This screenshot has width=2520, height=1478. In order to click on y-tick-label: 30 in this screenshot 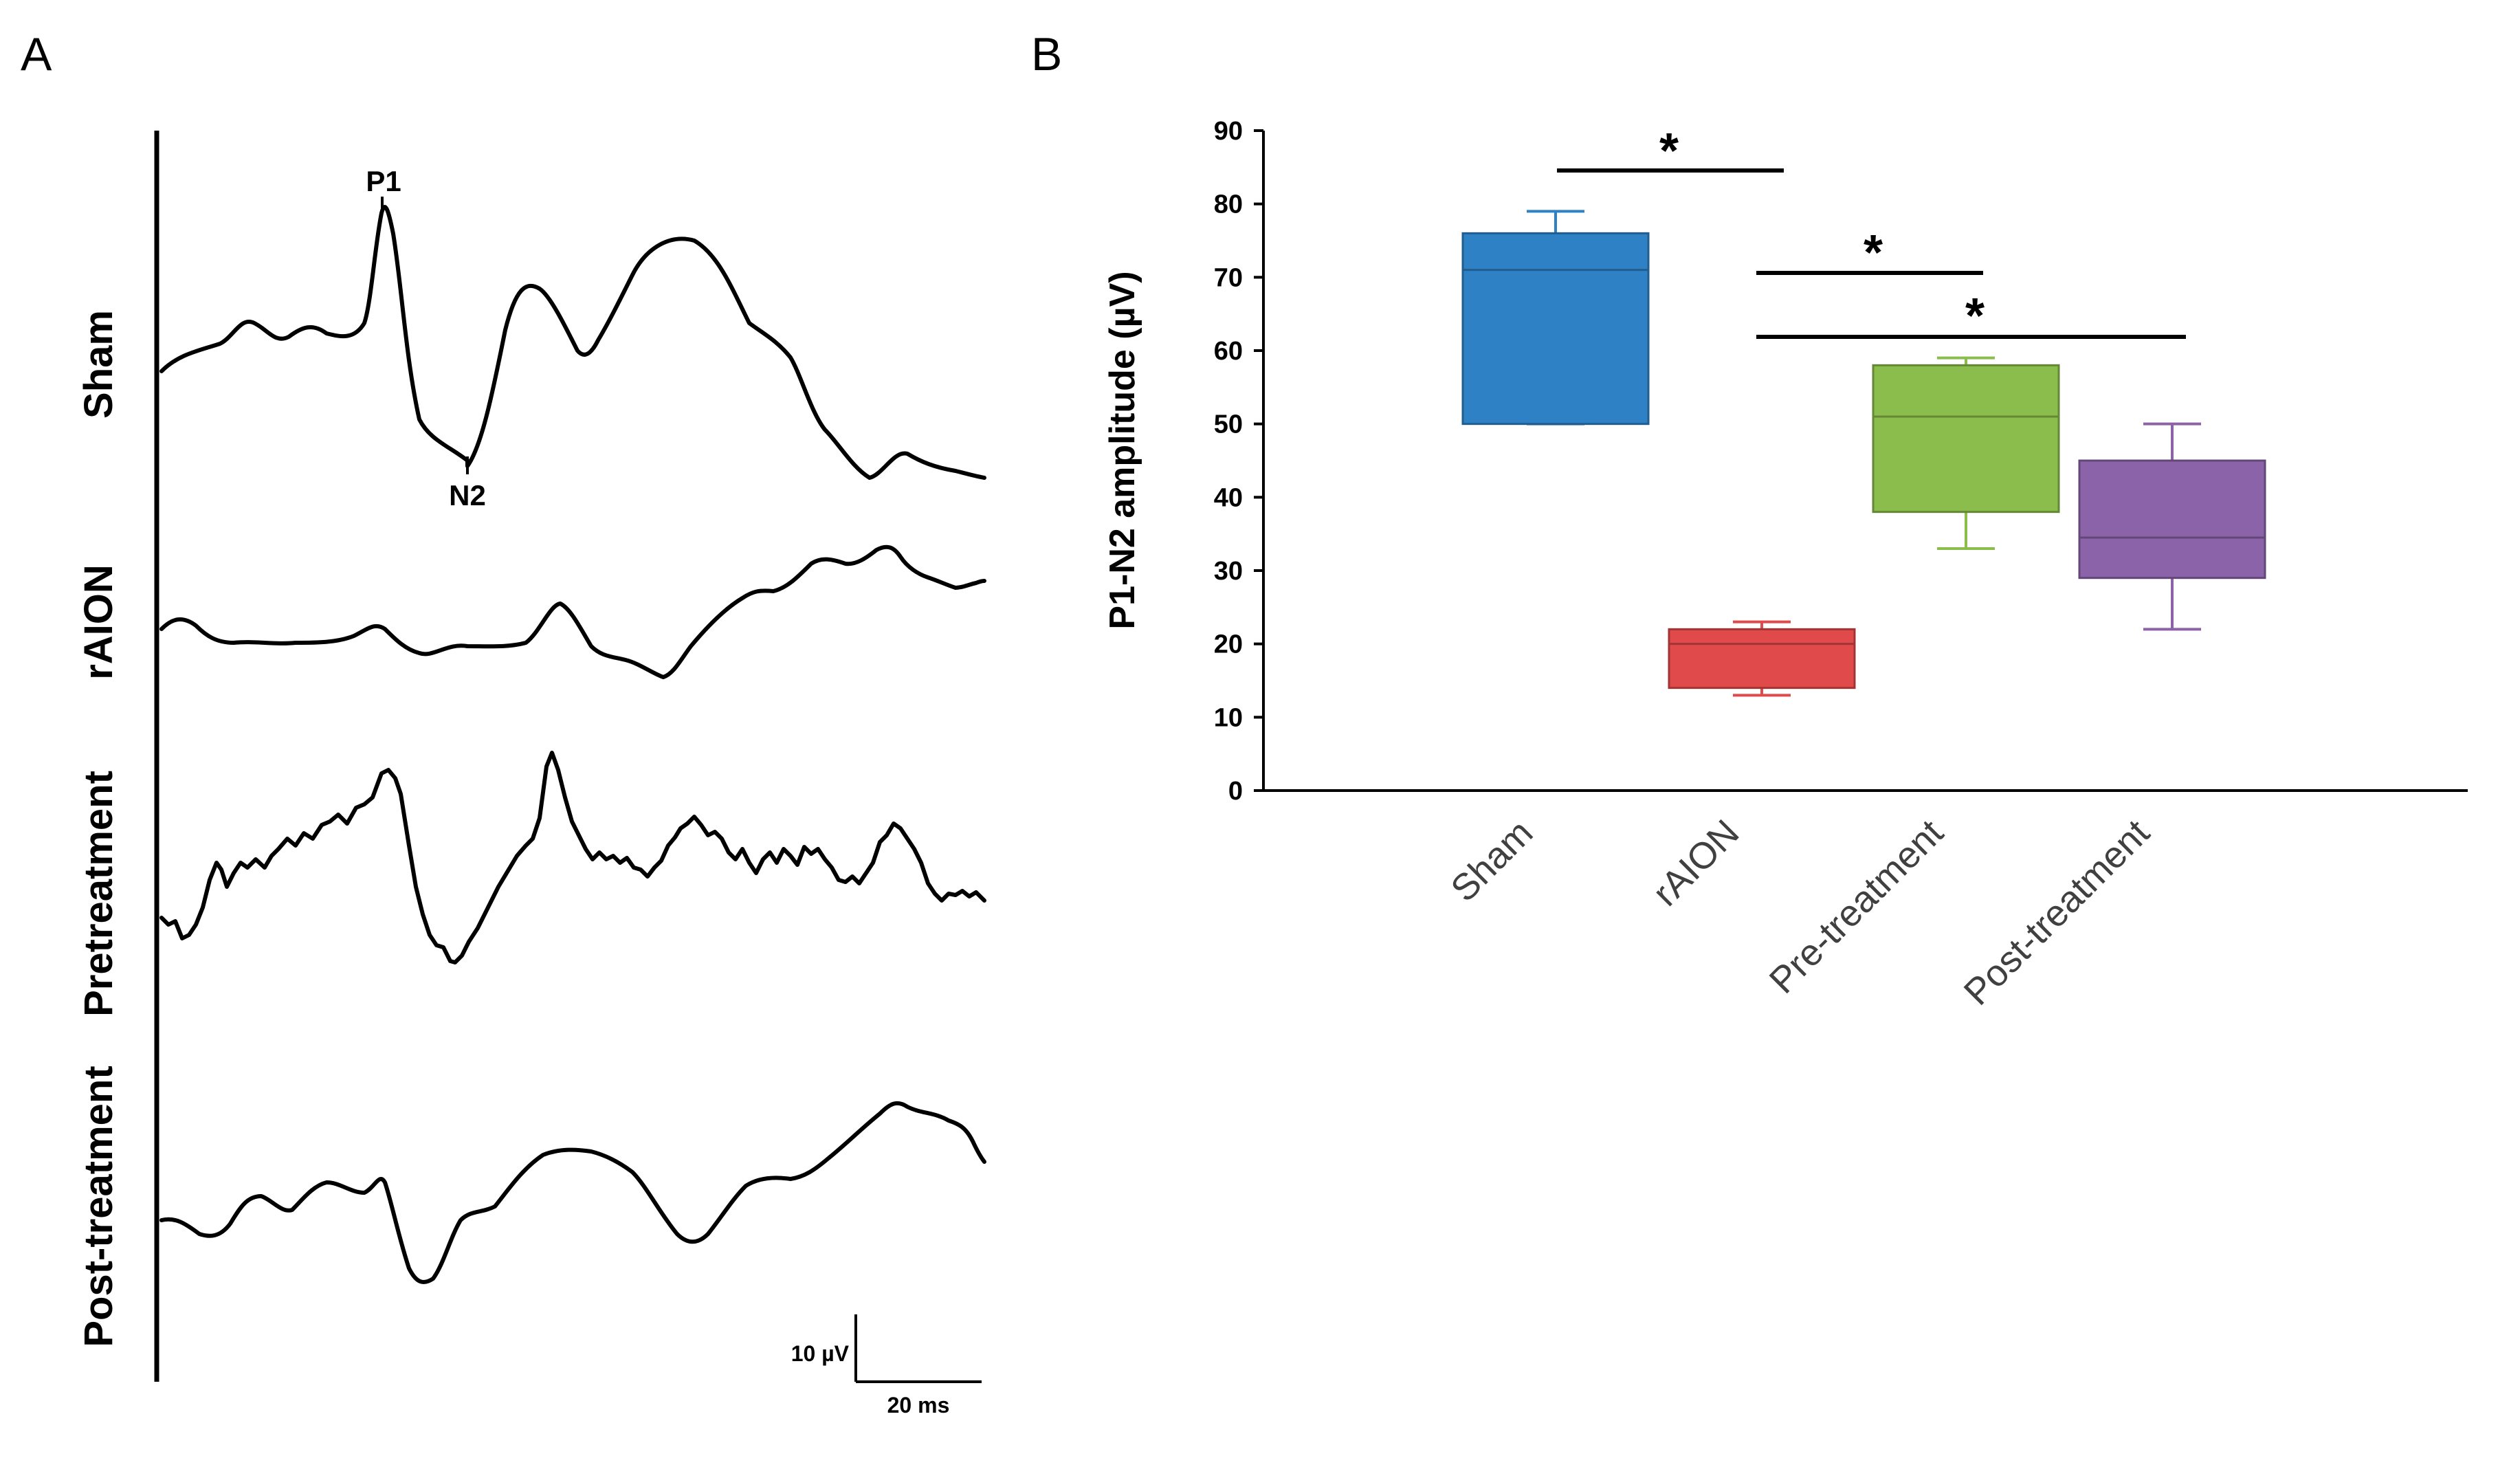, I will do `click(1228, 571)`.